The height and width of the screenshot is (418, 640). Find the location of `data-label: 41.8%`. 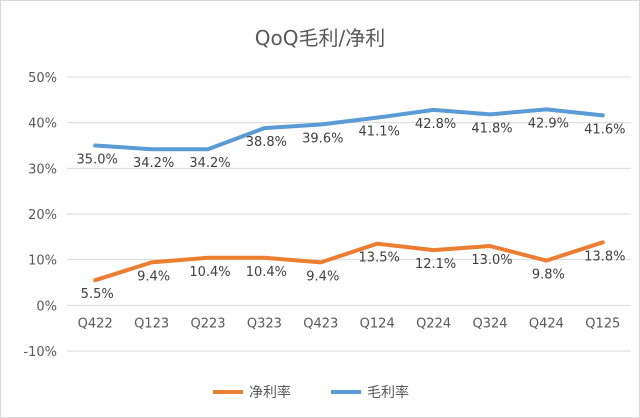

data-label: 41.8% is located at coordinates (491, 128).